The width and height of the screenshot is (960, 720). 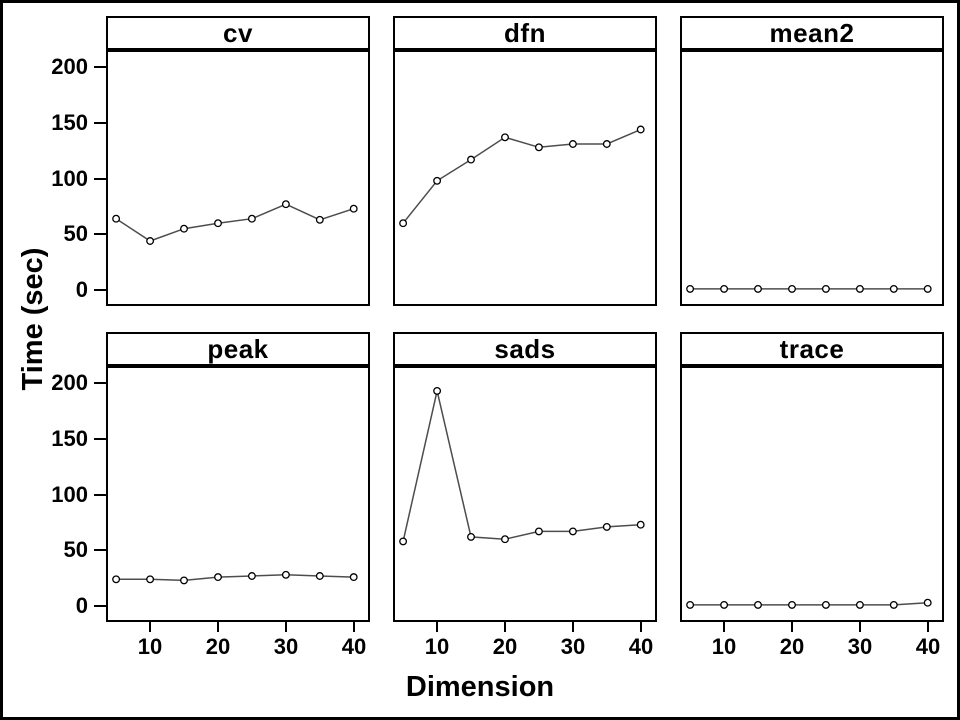 What do you see at coordinates (812, 35) in the screenshot?
I see `panel-title-mean2: mean2` at bounding box center [812, 35].